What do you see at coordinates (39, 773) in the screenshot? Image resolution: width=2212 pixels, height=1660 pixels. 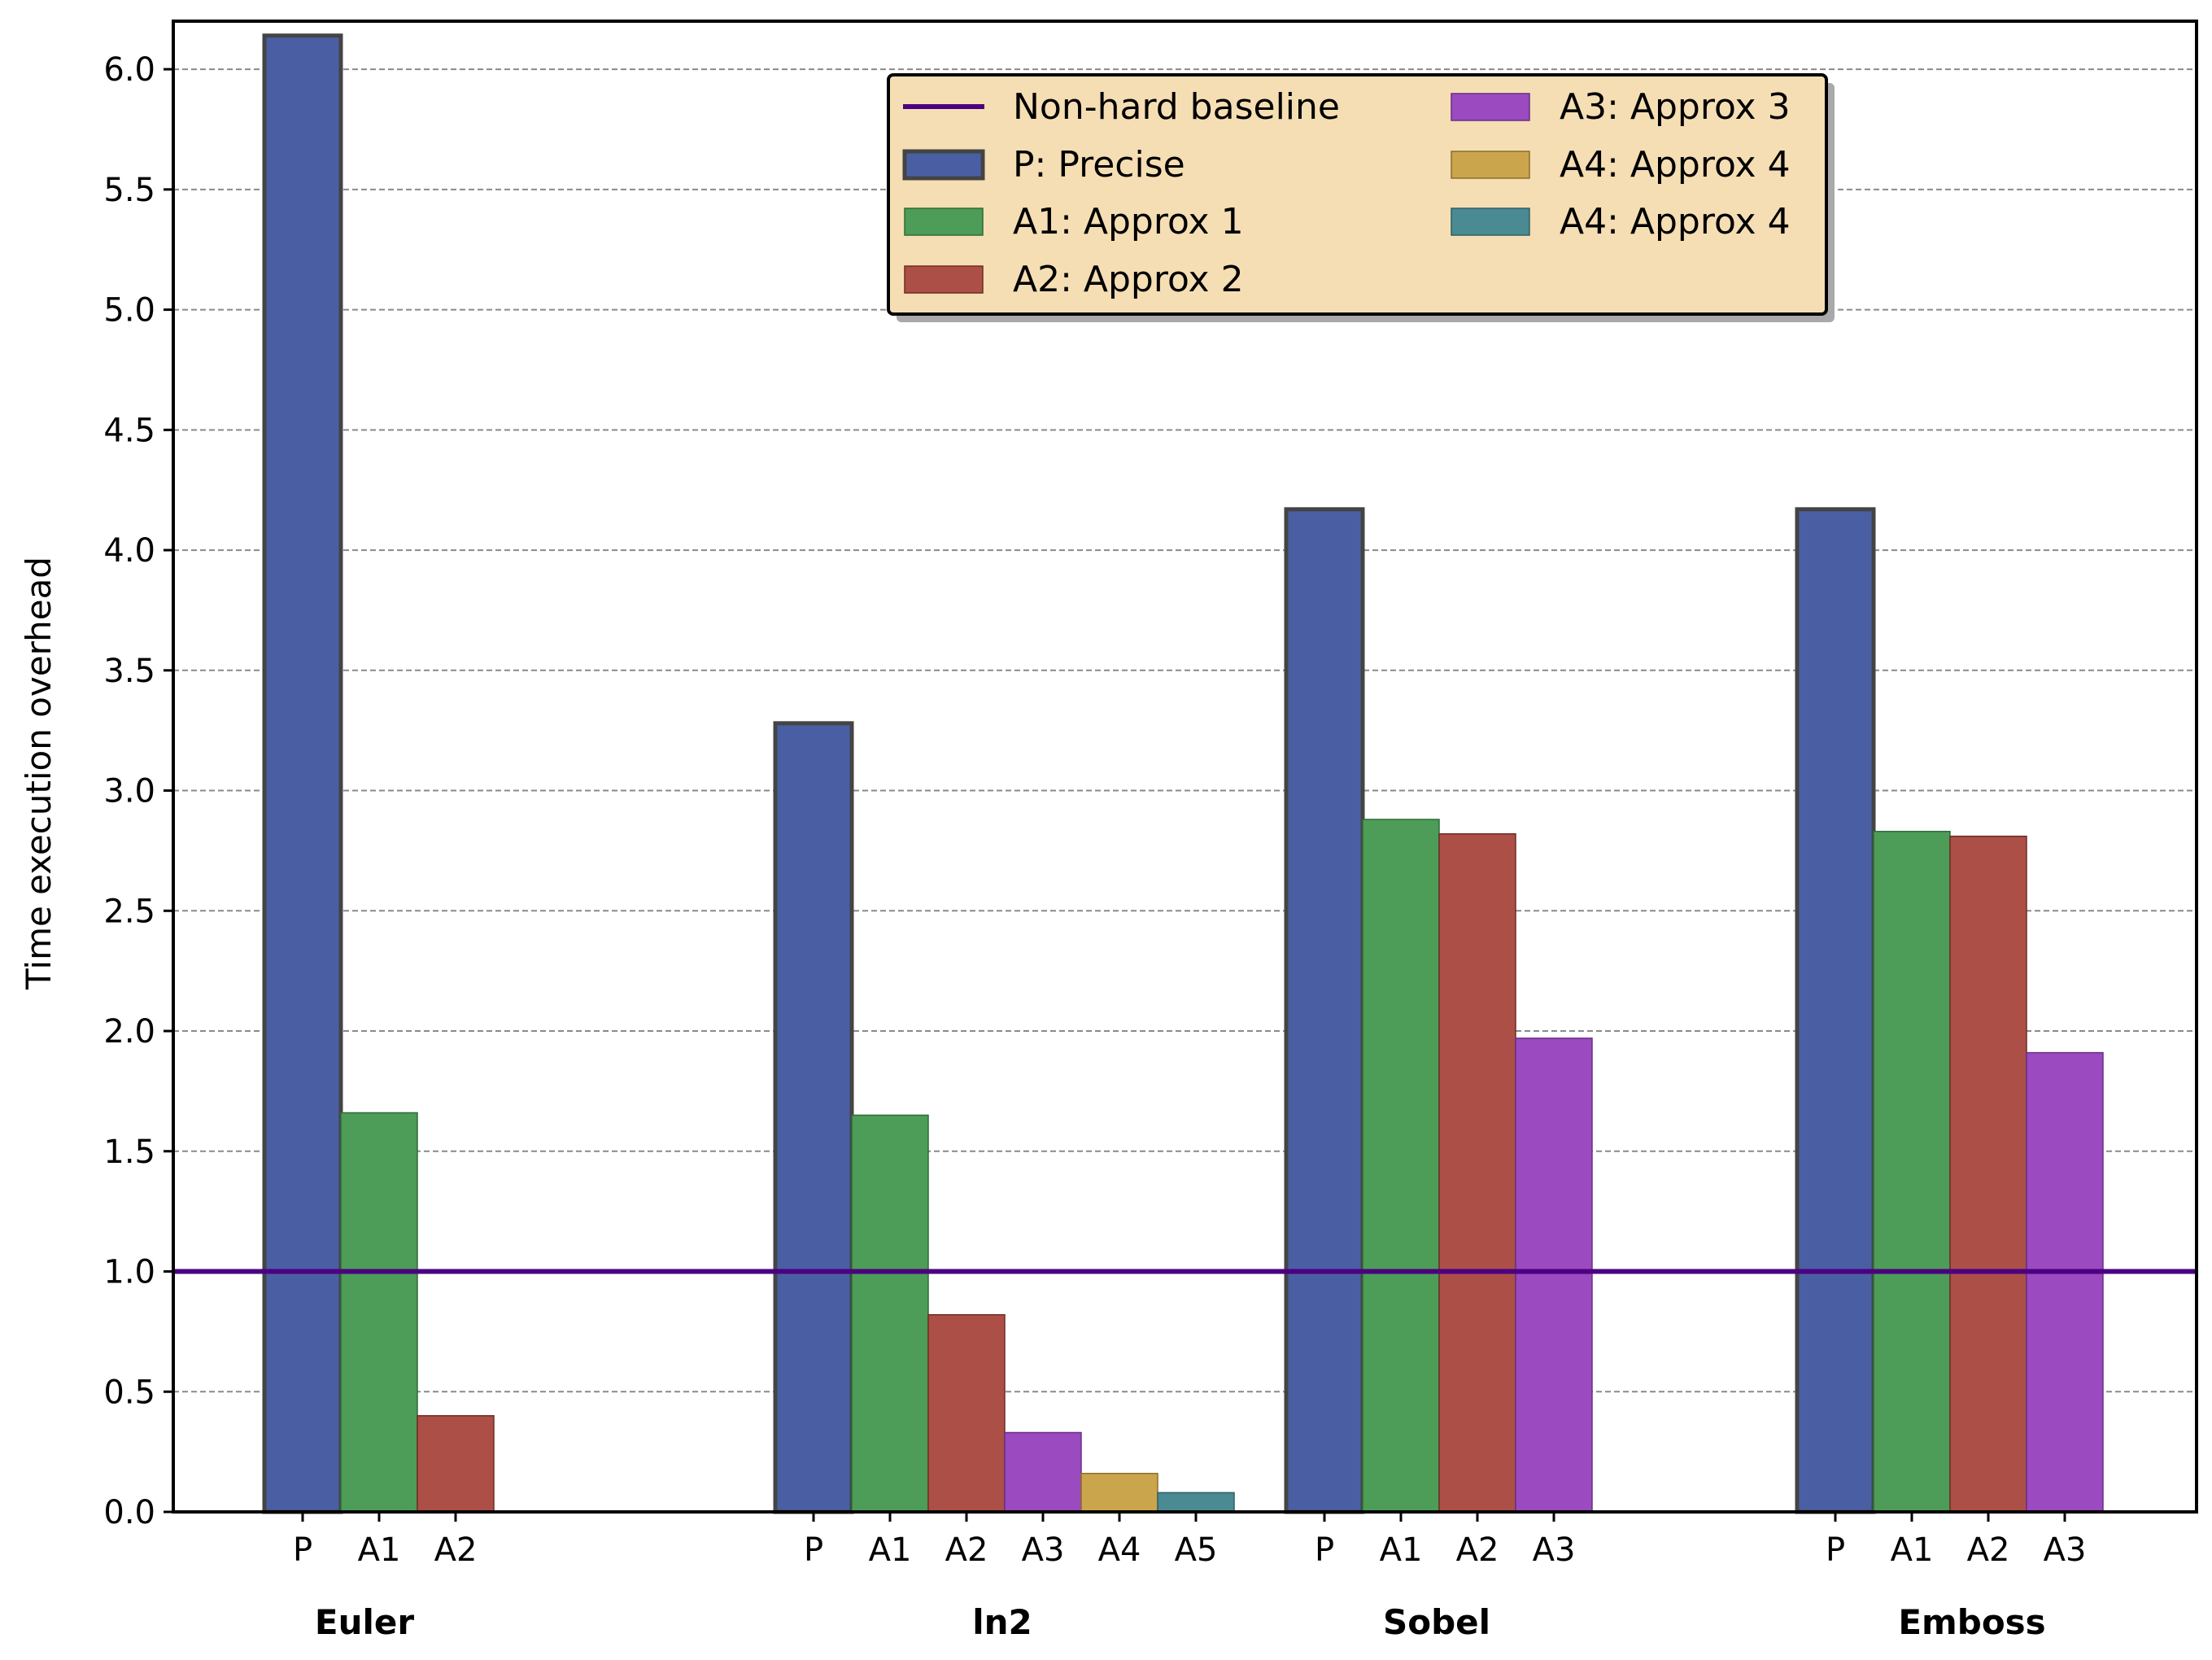 I see `y-axis-label: Time execution overhead` at bounding box center [39, 773].